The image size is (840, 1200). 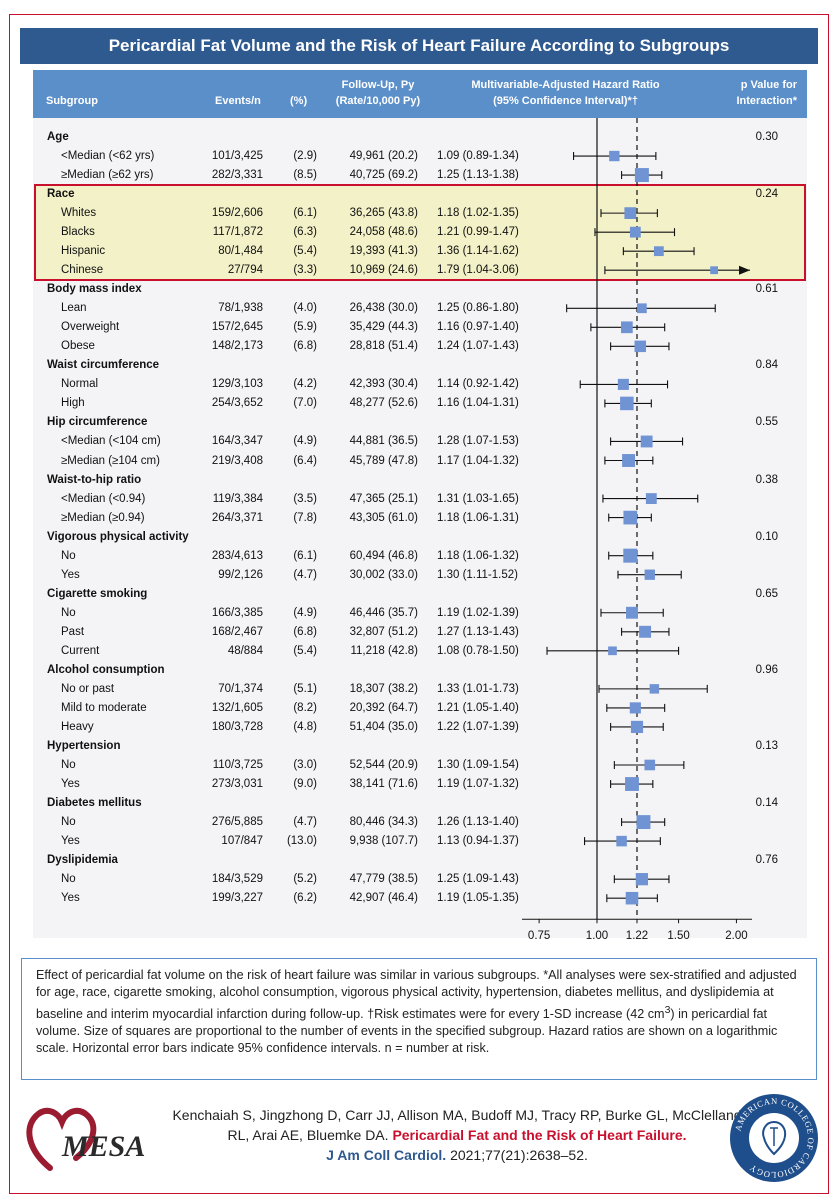 What do you see at coordinates (94, 803) in the screenshot?
I see `group-label: Diabetes mellitus` at bounding box center [94, 803].